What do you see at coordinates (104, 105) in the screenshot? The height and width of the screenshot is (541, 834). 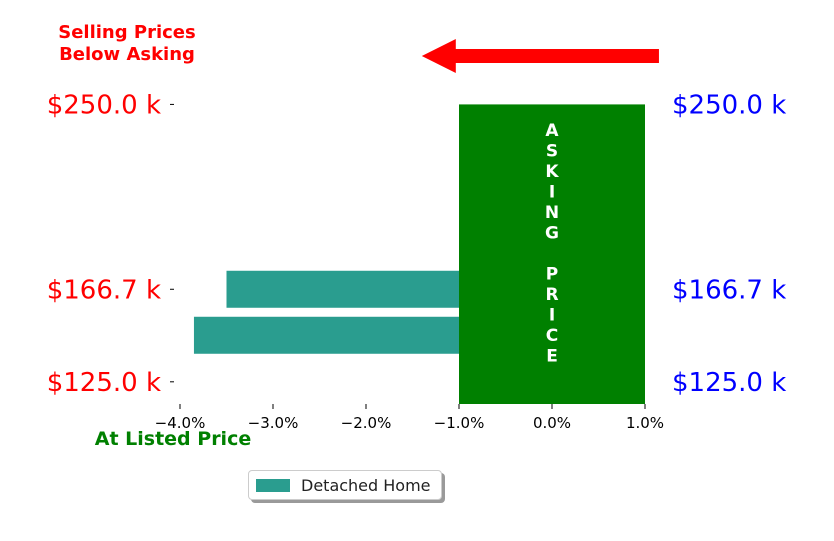 I see `y-tick-label-left: $250.0 k` at bounding box center [104, 105].